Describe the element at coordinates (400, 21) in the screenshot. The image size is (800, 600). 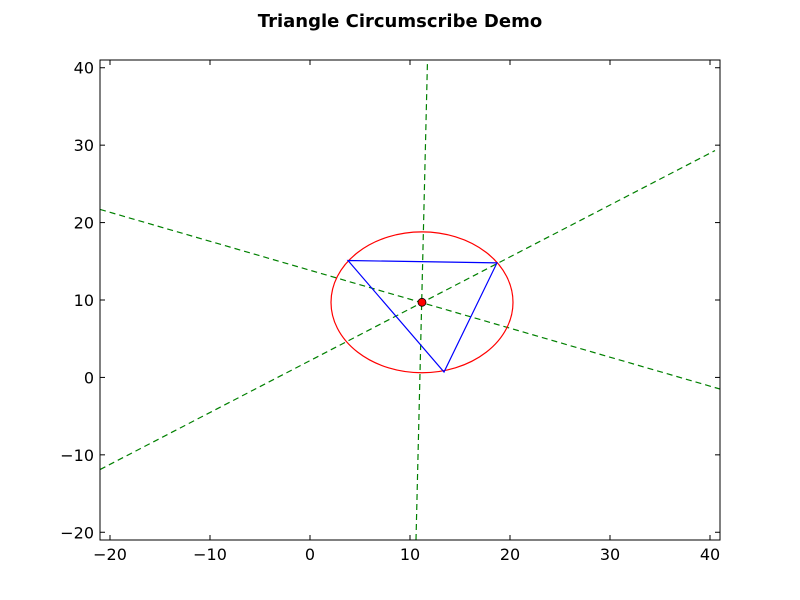
I see `chart-title: Triangle Circumscribe Demo` at that location.